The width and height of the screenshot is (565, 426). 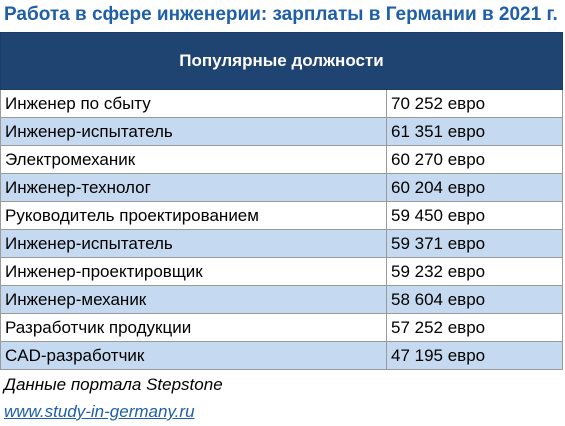 What do you see at coordinates (474, 243) in the screenshot?
I see `salary-cell: 59 371 евро` at bounding box center [474, 243].